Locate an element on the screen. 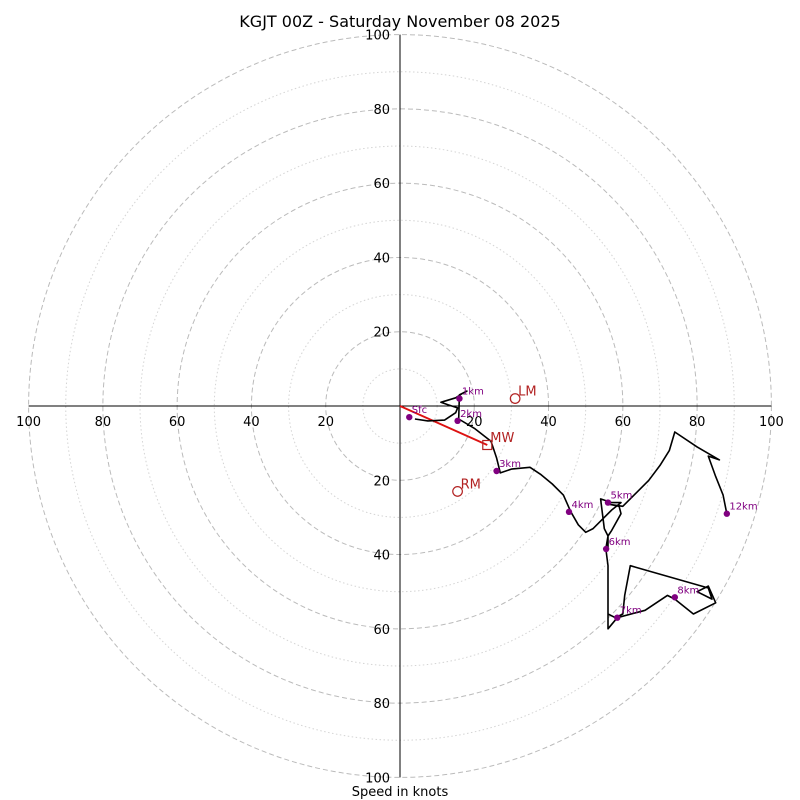  height-marker-3km is located at coordinates (496, 471).